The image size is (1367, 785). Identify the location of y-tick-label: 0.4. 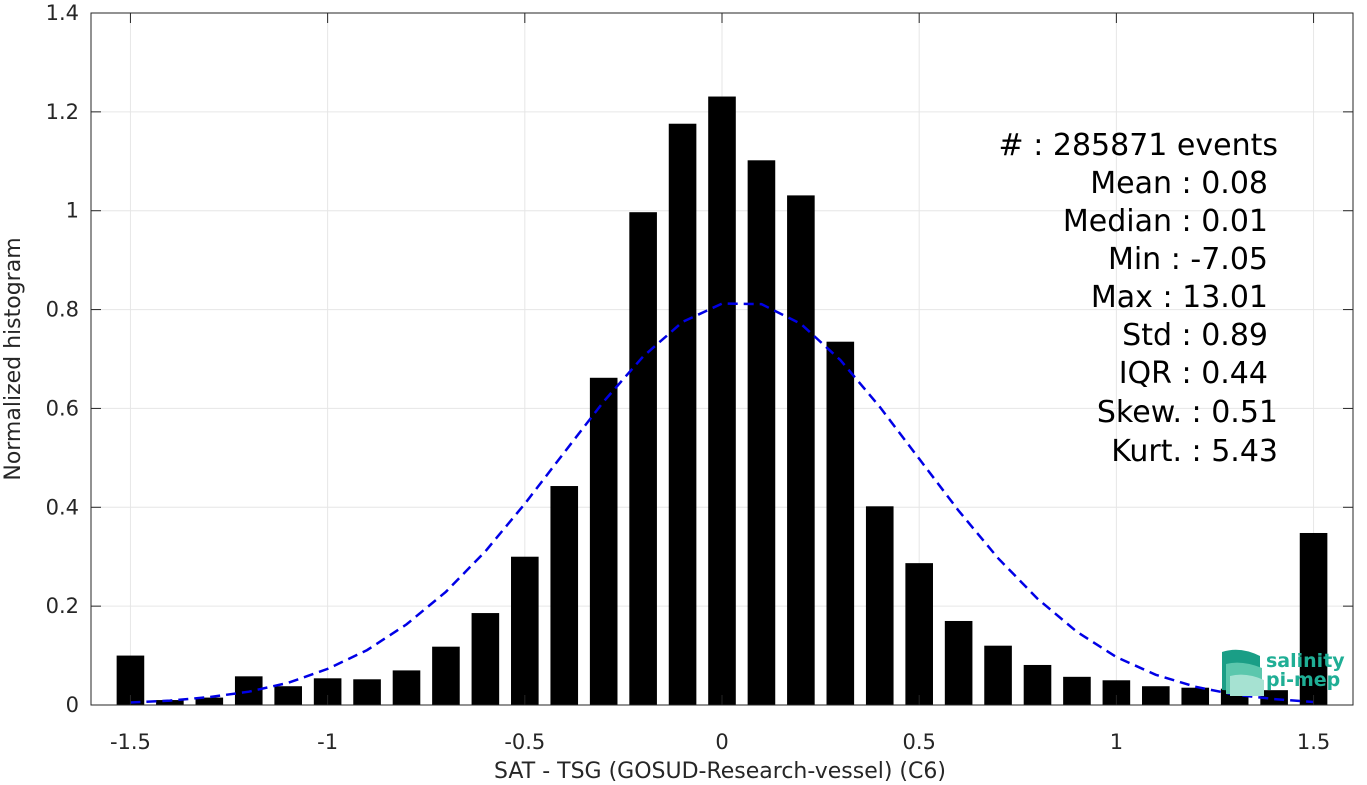
(62, 507).